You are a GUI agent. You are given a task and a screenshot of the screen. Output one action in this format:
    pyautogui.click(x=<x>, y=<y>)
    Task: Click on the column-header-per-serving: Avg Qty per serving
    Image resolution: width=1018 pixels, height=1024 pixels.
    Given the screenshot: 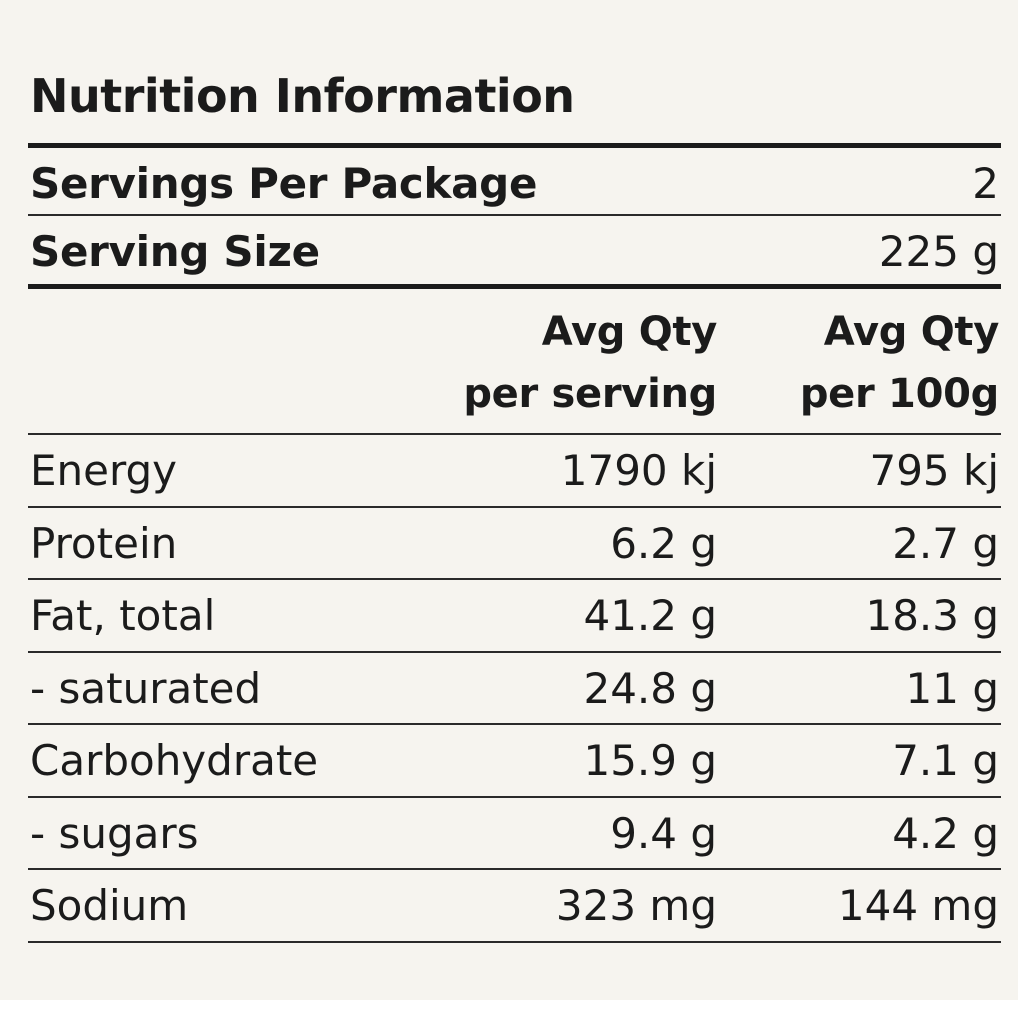 What is the action you would take?
    pyautogui.click(x=590, y=363)
    